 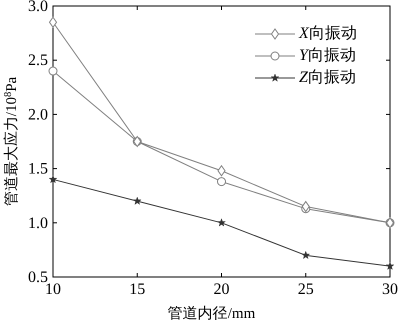 What do you see at coordinates (38, 7) in the screenshot?
I see `y-tick-label: 3.0` at bounding box center [38, 7].